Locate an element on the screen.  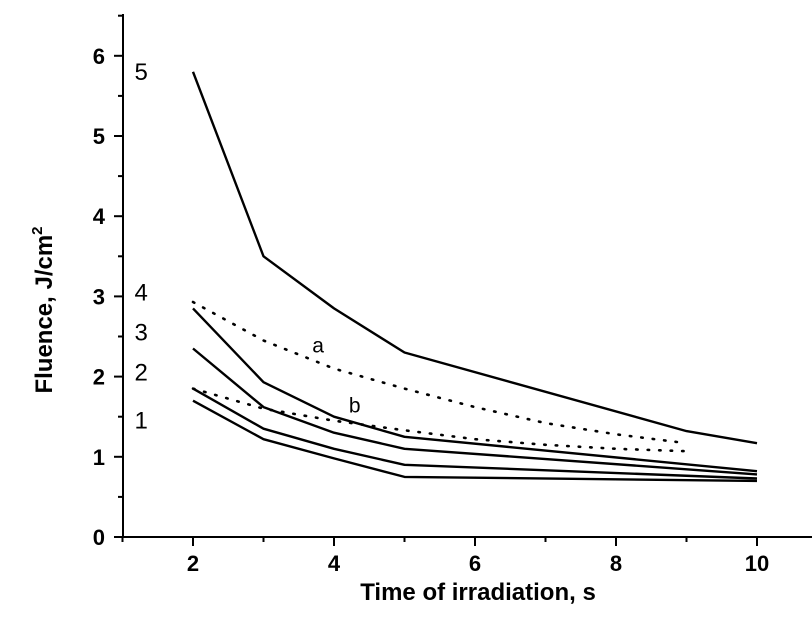
curve-label-4: 4 is located at coordinates (141, 292).